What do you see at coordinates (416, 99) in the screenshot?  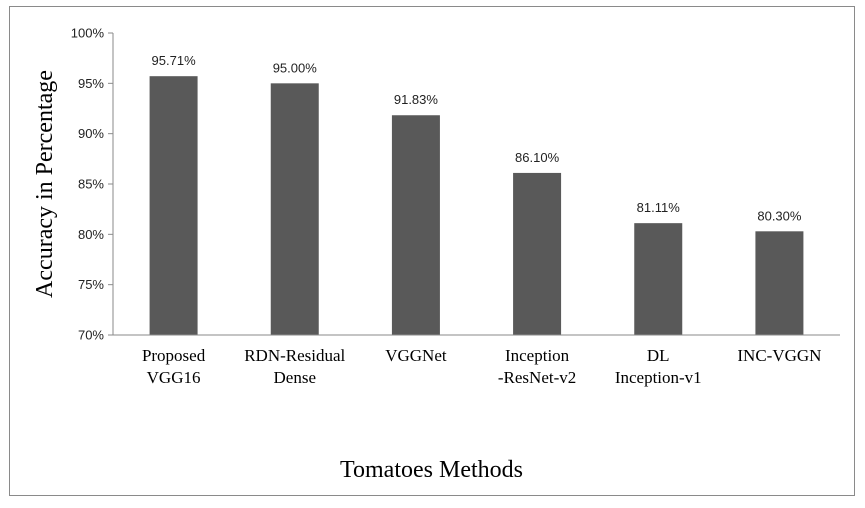 I see `bar-data-label: 91.83%` at bounding box center [416, 99].